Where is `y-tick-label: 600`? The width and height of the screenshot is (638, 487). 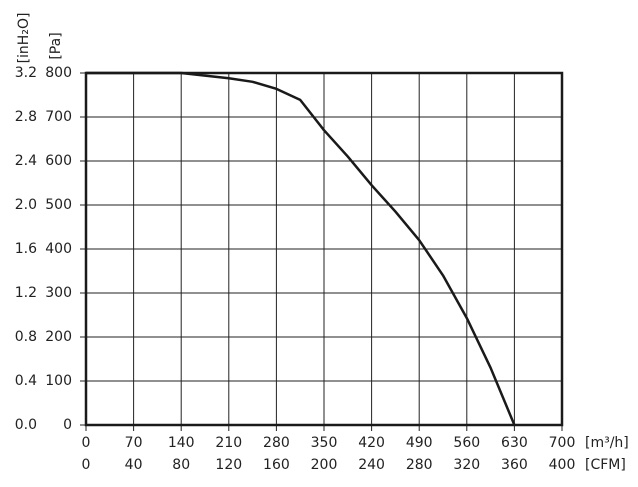
y-tick-label: 600 is located at coordinates (58, 161).